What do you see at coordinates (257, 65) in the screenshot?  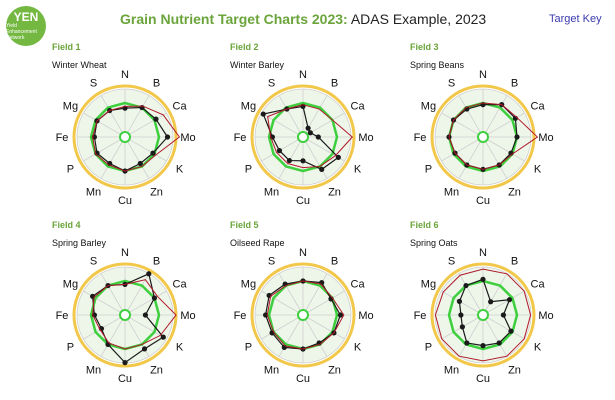 I see `crop-label: Winter Barley` at bounding box center [257, 65].